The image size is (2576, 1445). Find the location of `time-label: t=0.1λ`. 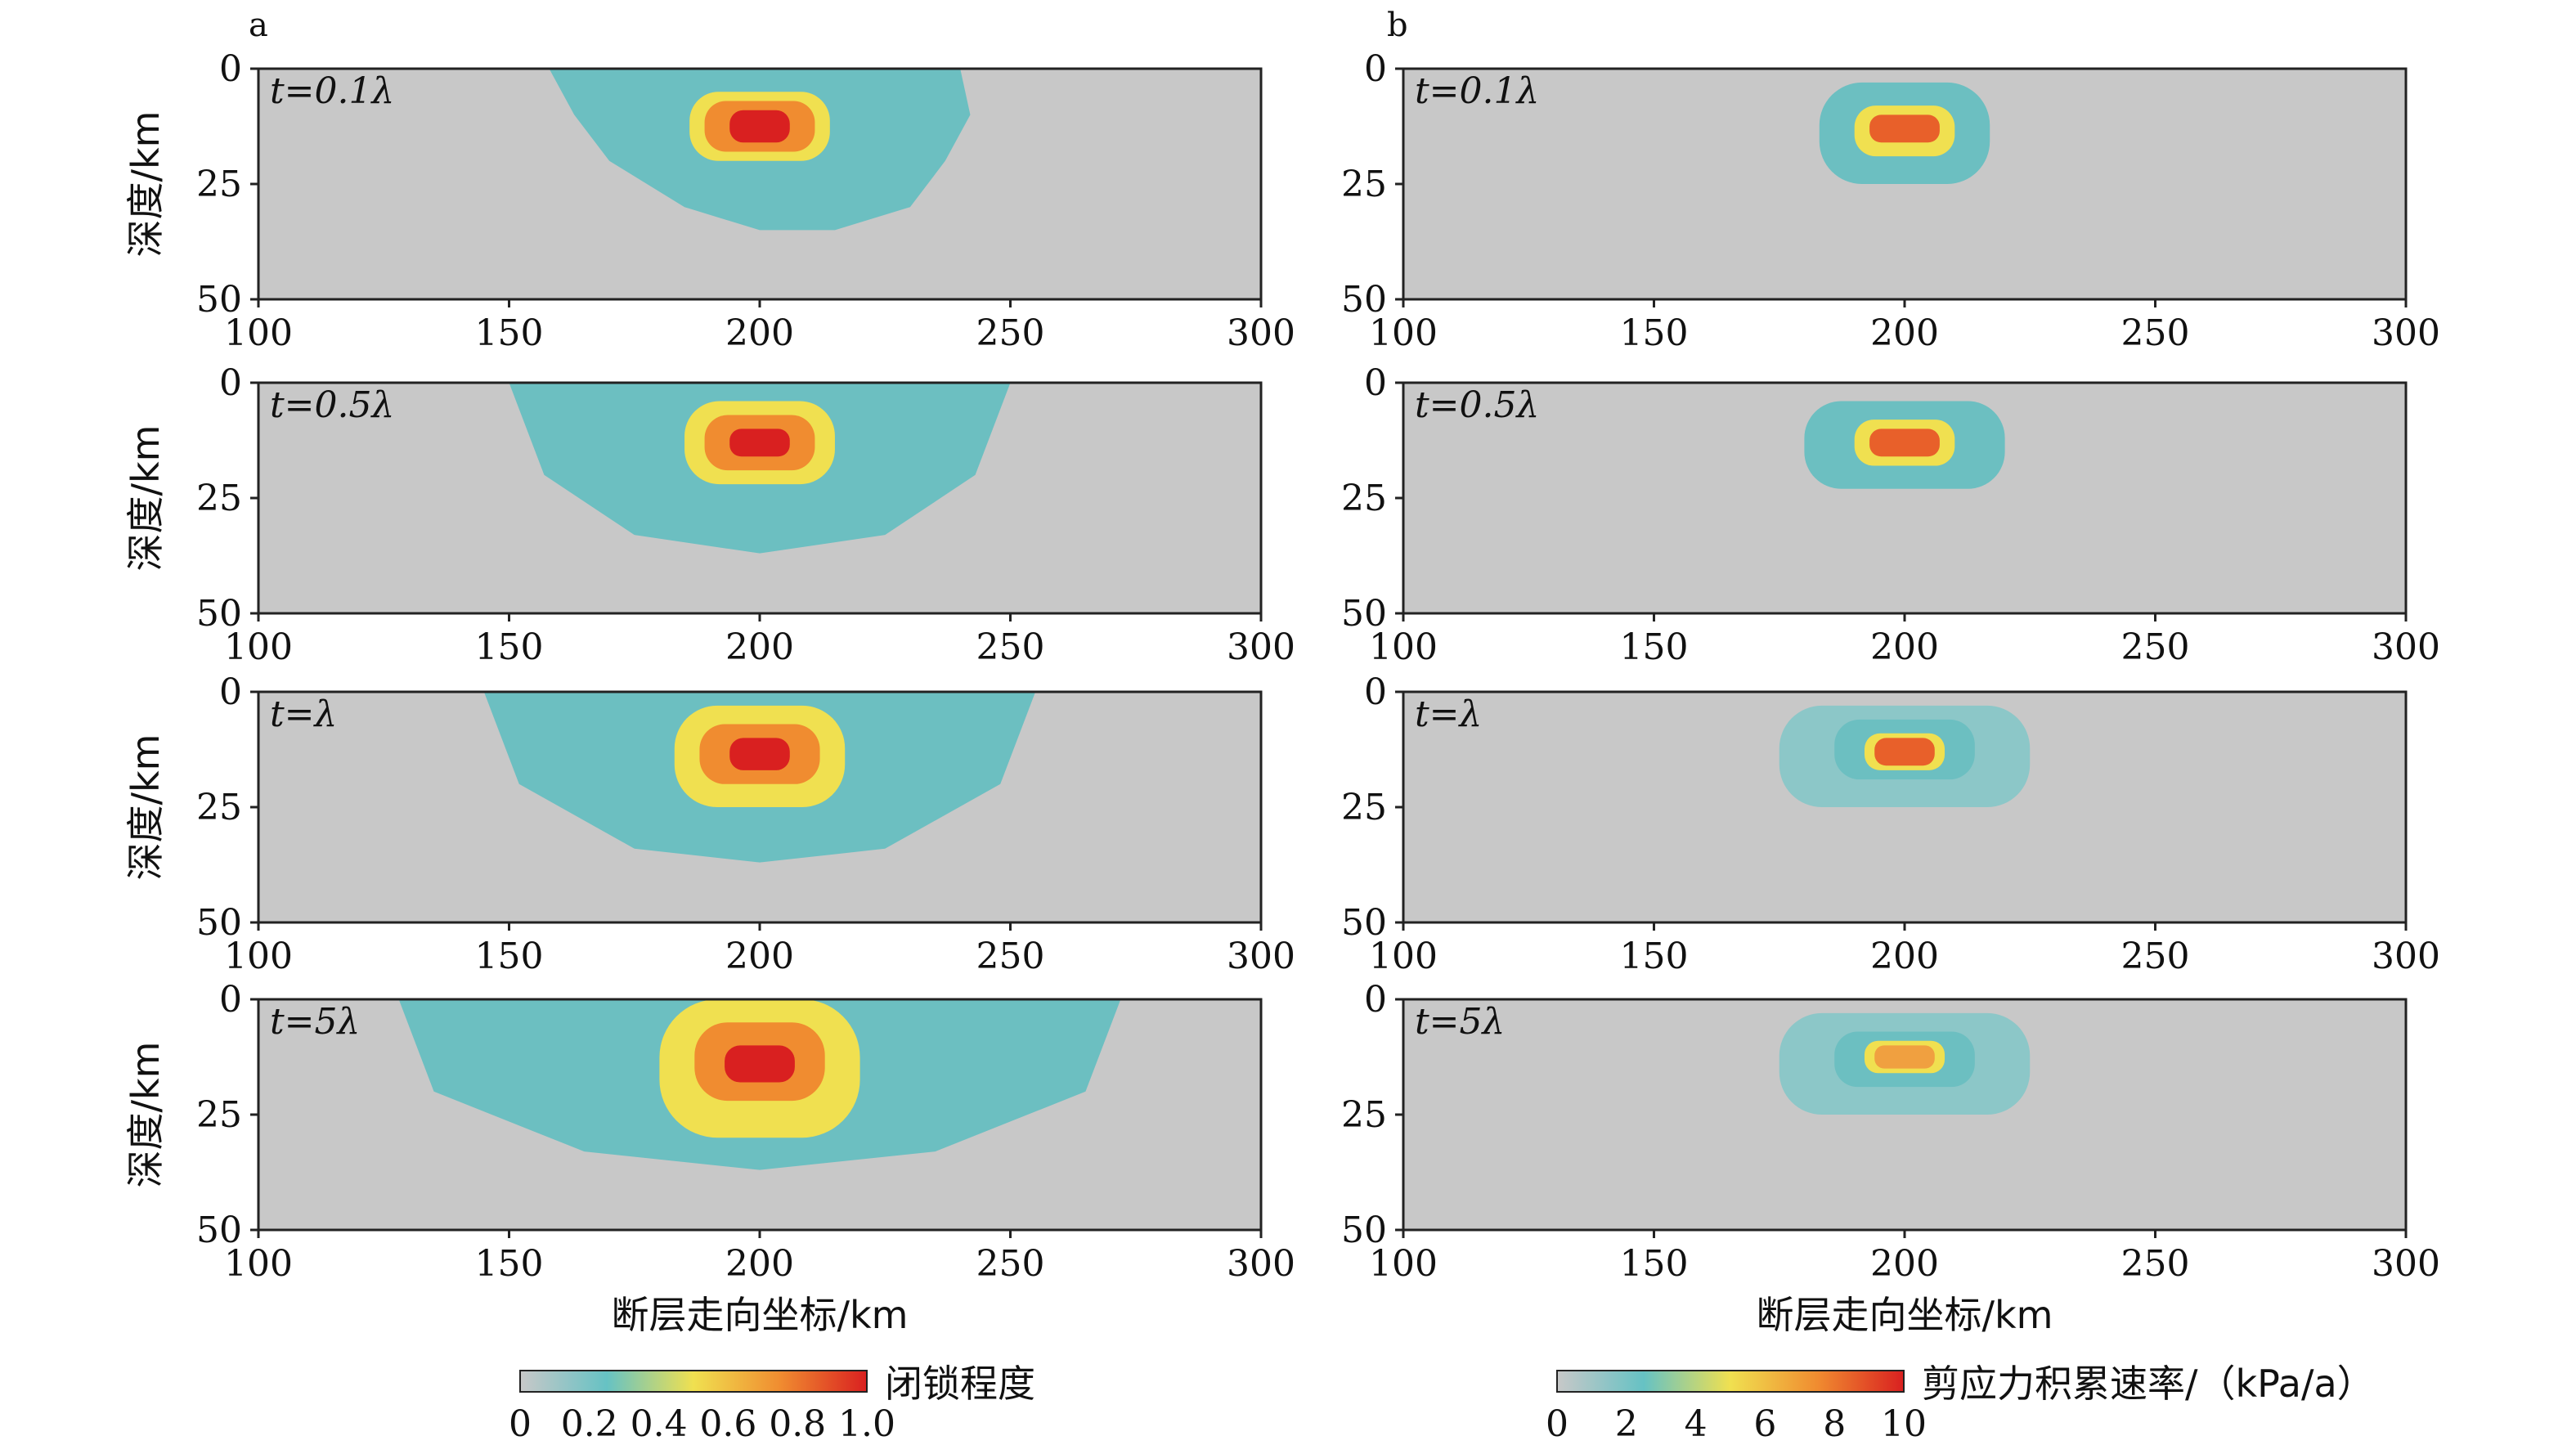

time-label: t=0.1λ is located at coordinates (1477, 91).